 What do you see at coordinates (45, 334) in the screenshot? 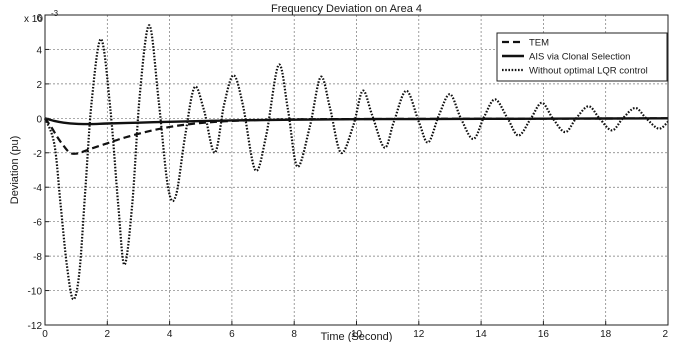
I see `x-tick-label: 0` at bounding box center [45, 334].